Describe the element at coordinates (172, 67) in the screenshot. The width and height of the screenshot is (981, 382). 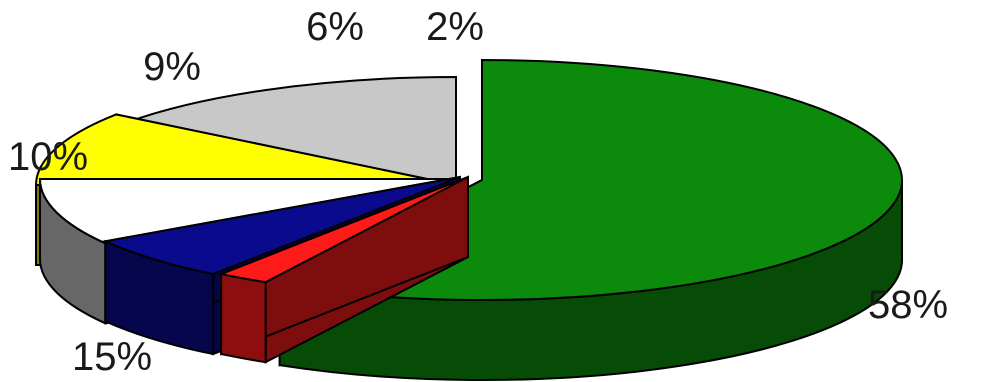
I see `slice-label: 9%` at that location.